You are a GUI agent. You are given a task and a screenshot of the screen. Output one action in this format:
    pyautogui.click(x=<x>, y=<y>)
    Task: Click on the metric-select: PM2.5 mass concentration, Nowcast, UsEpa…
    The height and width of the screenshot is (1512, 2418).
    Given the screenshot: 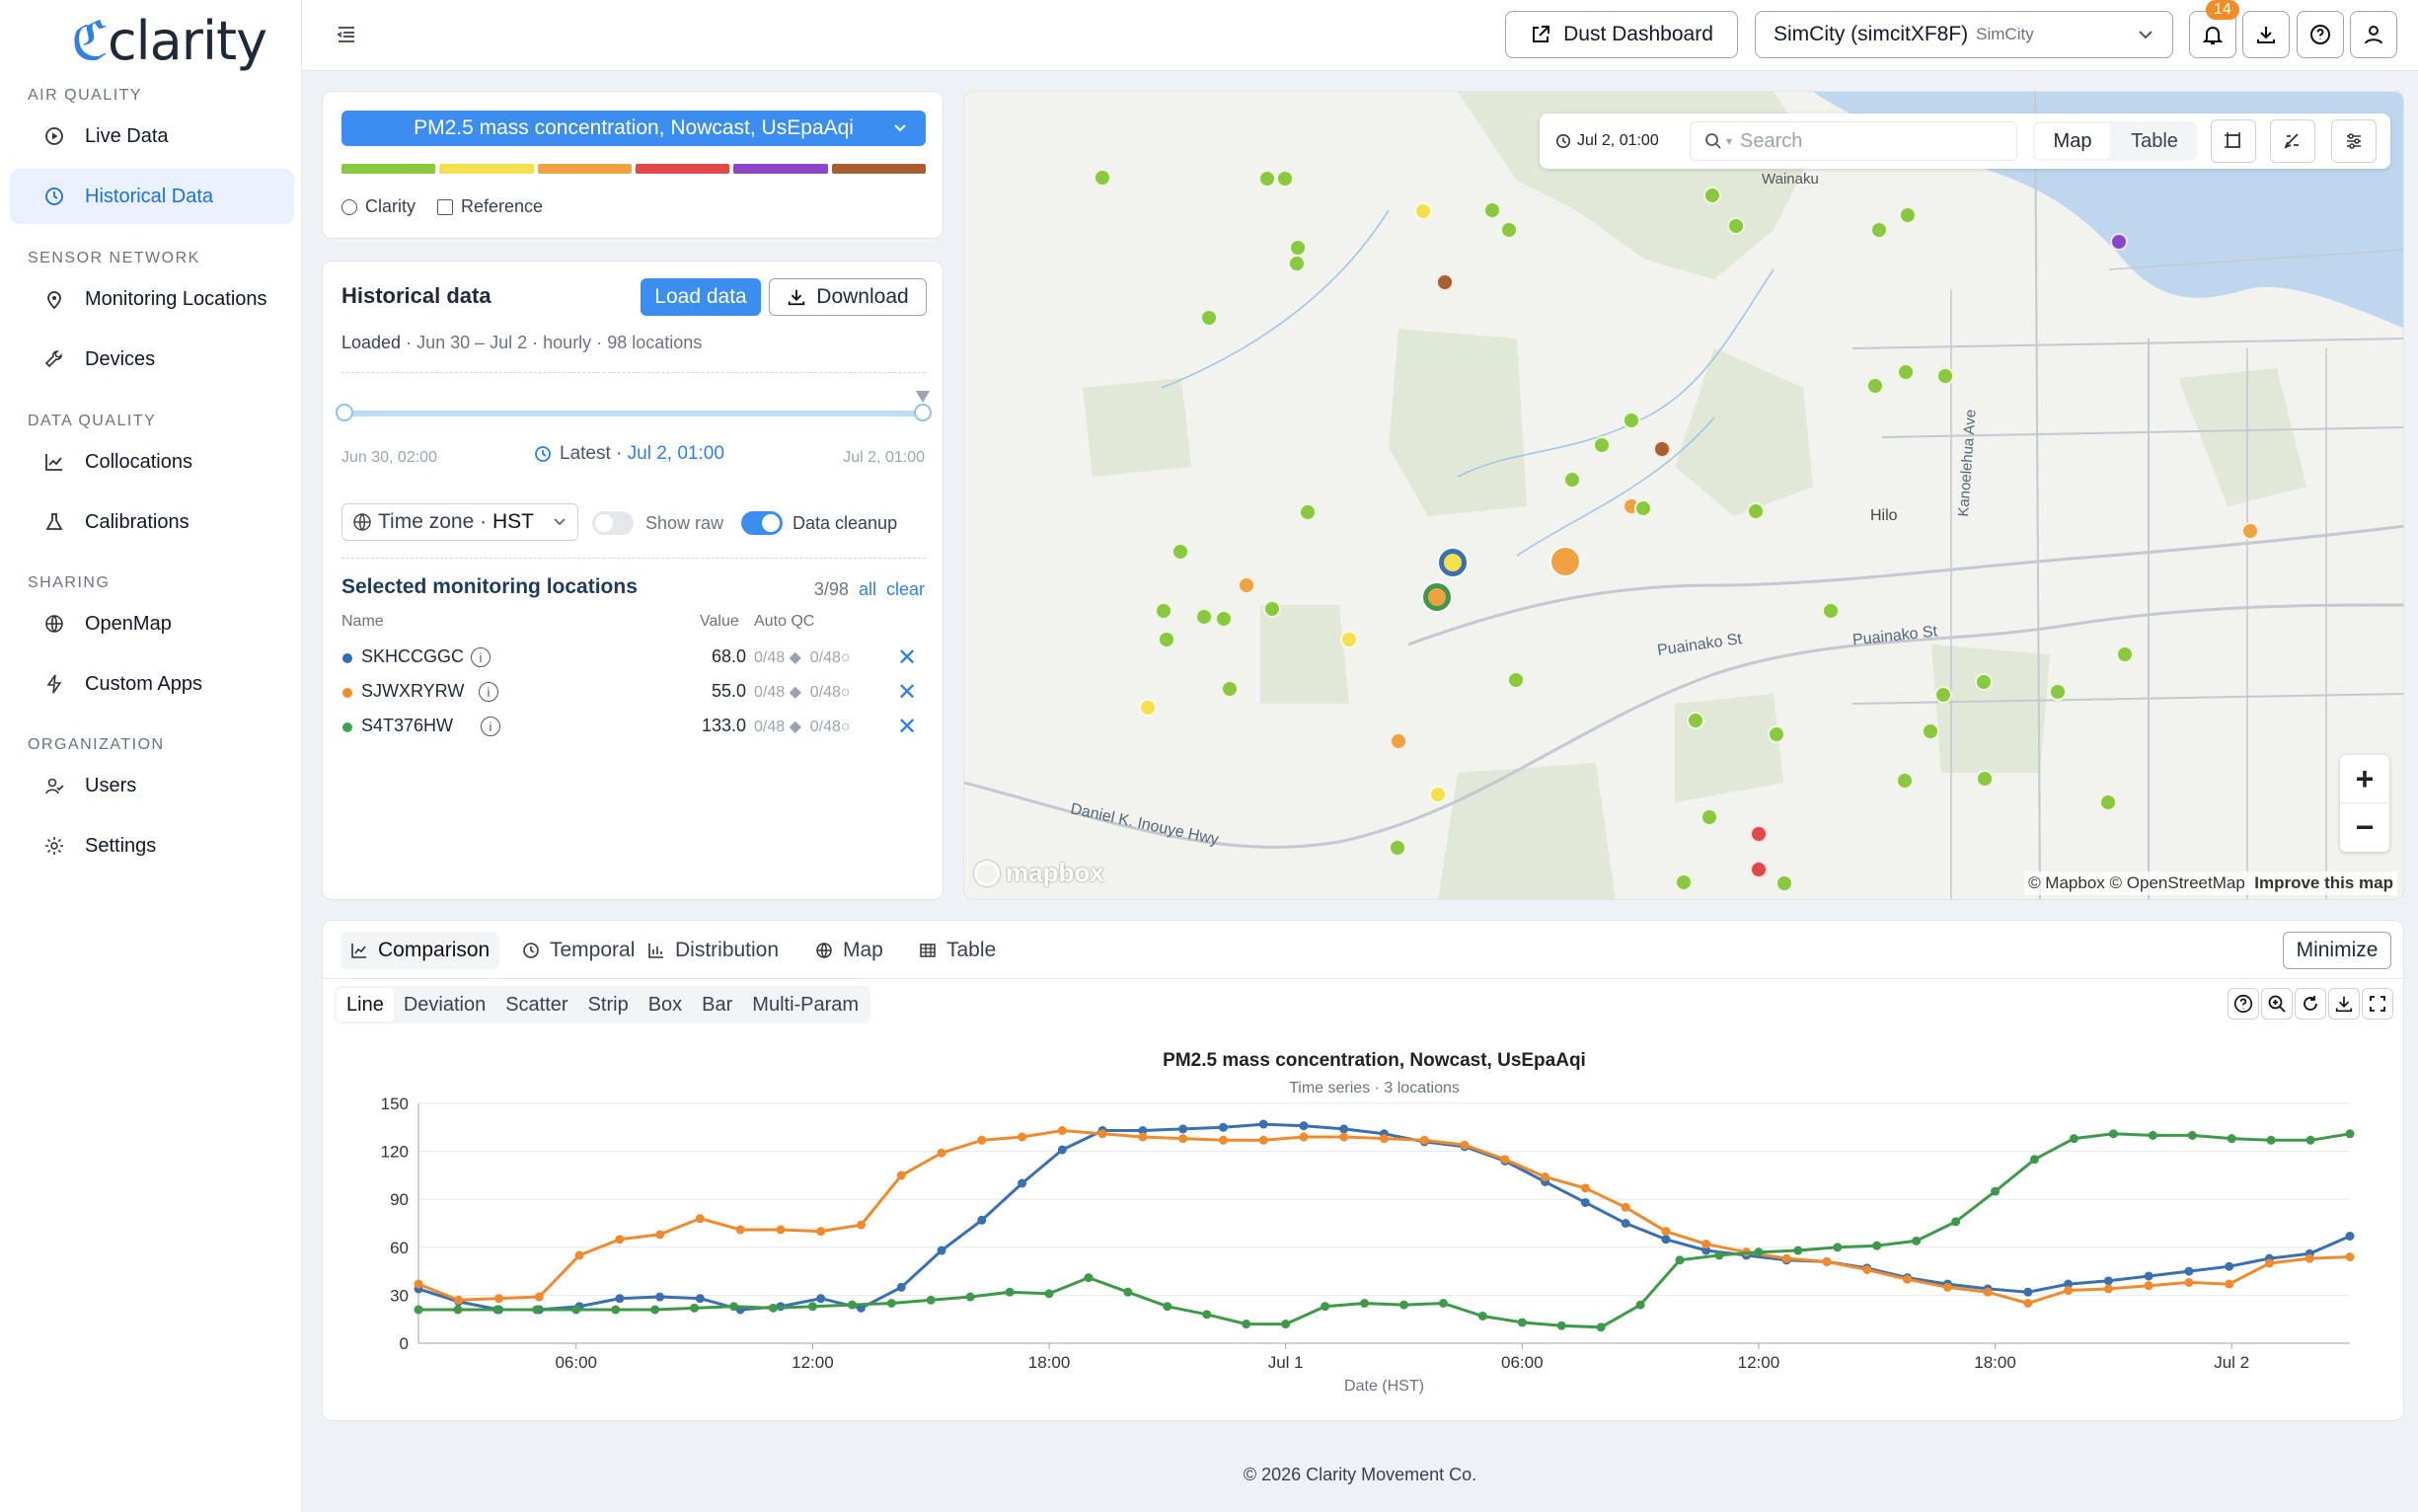 What is the action you would take?
    pyautogui.click(x=633, y=128)
    